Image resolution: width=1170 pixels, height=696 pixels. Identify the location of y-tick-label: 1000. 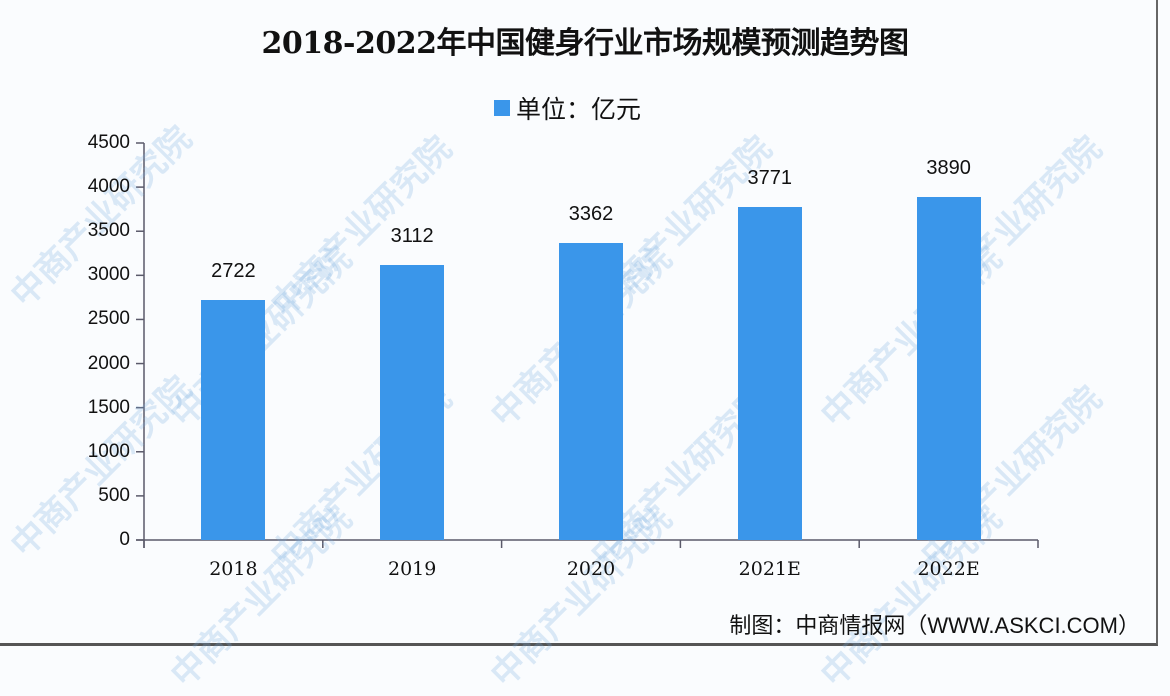
(108, 451).